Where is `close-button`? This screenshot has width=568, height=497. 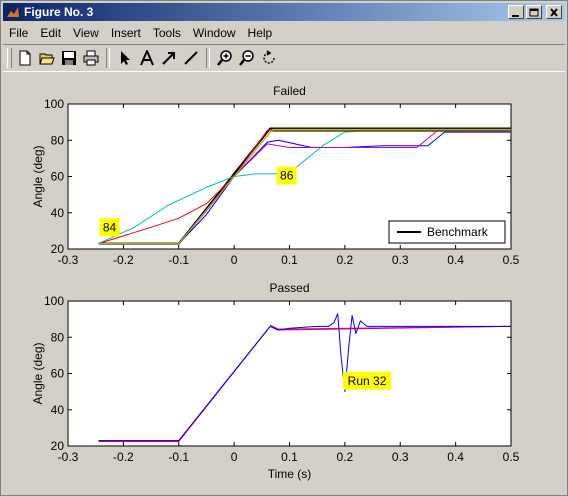
close-button is located at coordinates (554, 12).